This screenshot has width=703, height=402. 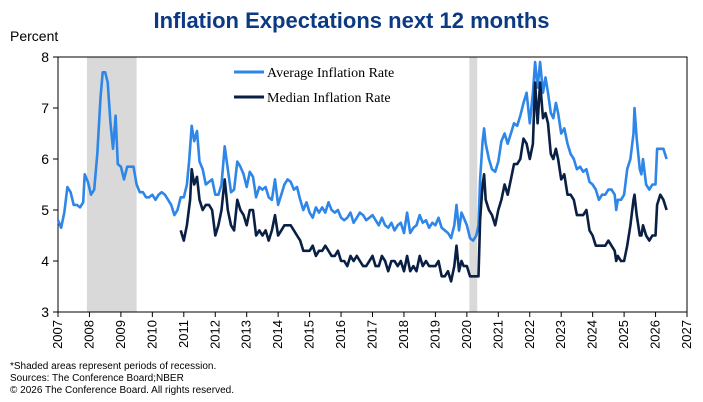 What do you see at coordinates (45, 261) in the screenshot?
I see `y-tick-label-4: 4` at bounding box center [45, 261].